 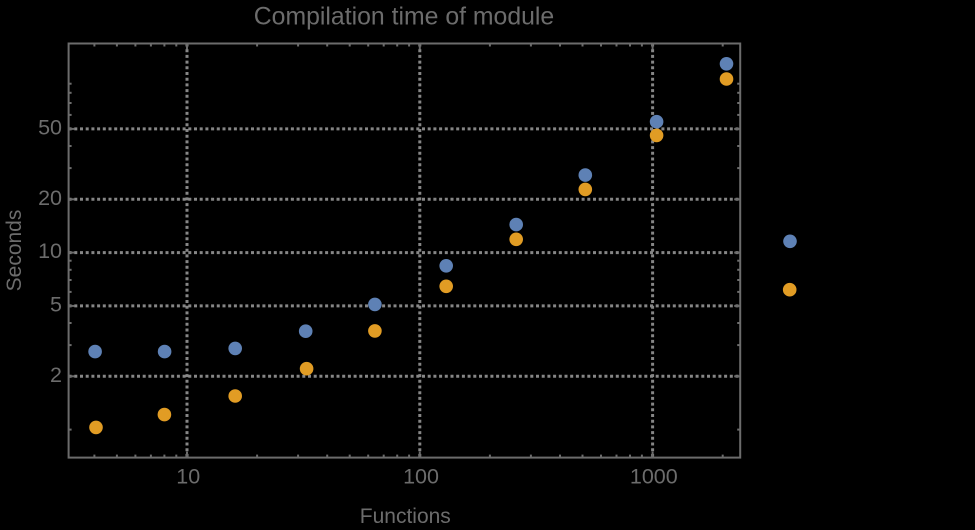 What do you see at coordinates (50, 128) in the screenshot?
I see `svg-text: 50` at bounding box center [50, 128].